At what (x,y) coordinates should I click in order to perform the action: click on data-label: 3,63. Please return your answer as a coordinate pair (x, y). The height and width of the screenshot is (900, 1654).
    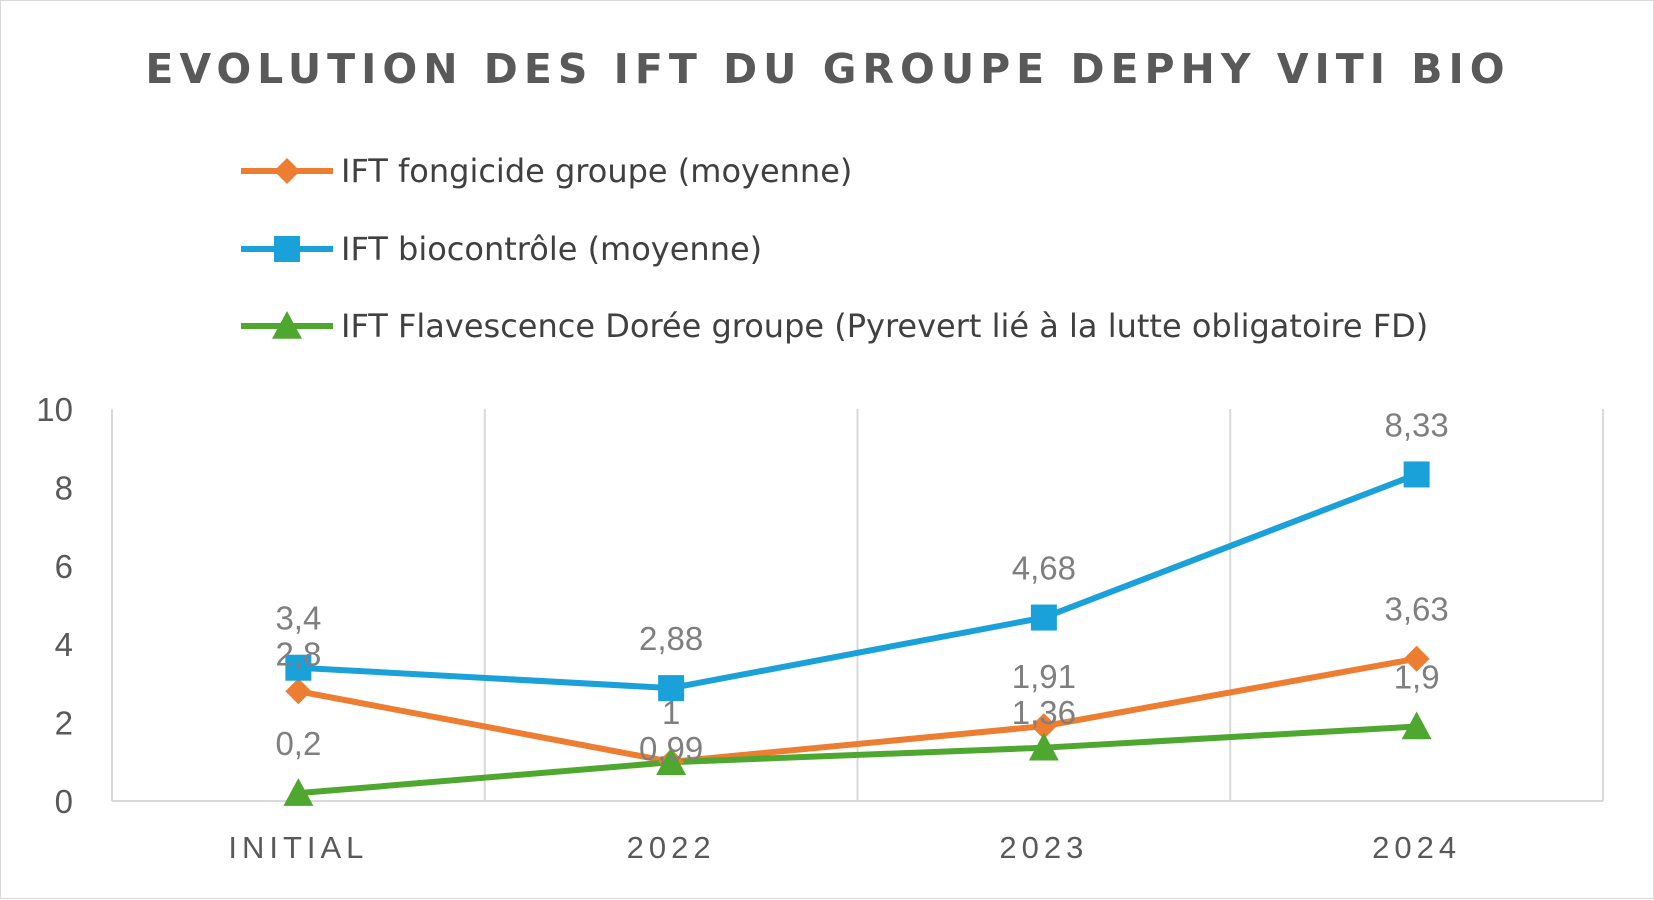
    Looking at the image, I should click on (1417, 609).